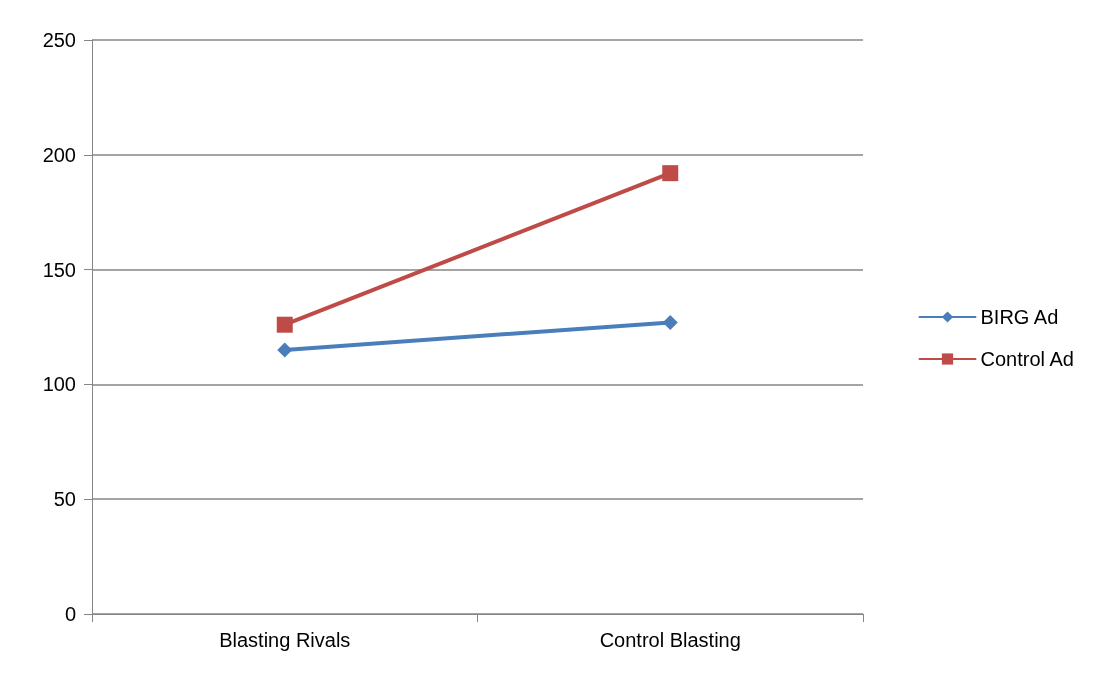 This screenshot has width=1094, height=676. What do you see at coordinates (59, 269) in the screenshot?
I see `y-tick-label: 150` at bounding box center [59, 269].